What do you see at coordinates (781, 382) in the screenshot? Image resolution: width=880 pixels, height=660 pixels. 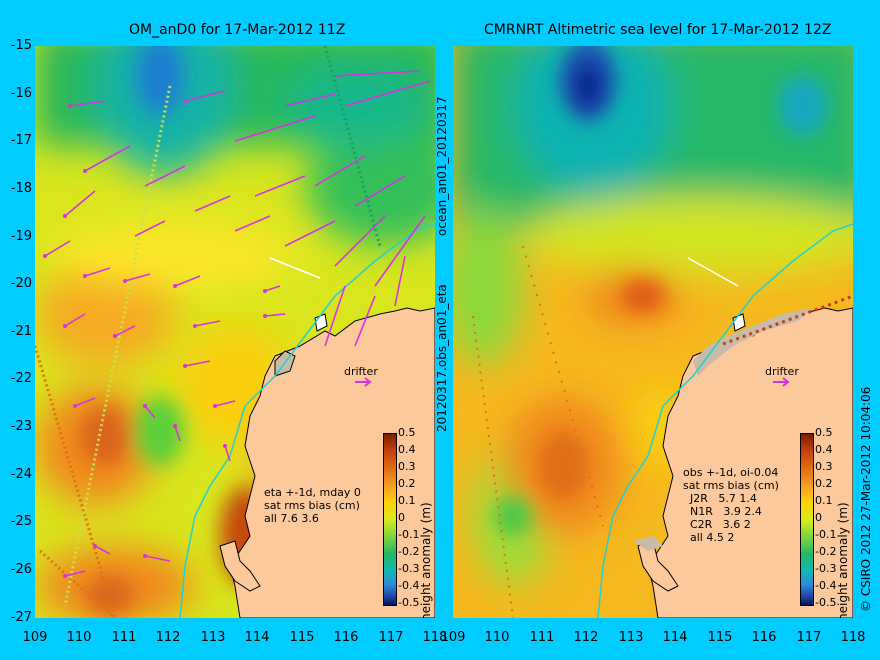 I see `drifter-arrow-right` at bounding box center [781, 382].